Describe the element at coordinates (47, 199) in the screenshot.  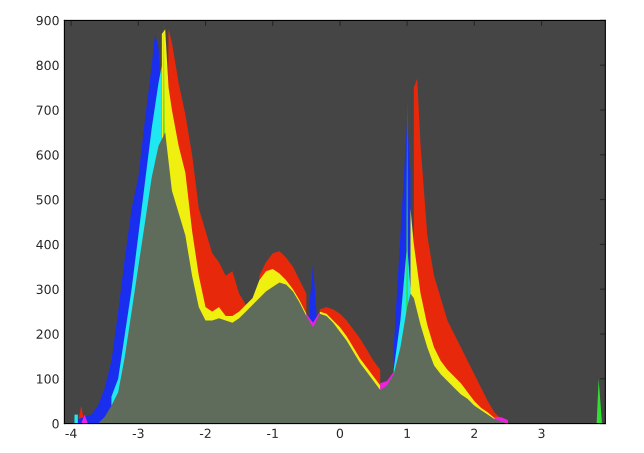
I see `y-tick-label: 500` at that location.